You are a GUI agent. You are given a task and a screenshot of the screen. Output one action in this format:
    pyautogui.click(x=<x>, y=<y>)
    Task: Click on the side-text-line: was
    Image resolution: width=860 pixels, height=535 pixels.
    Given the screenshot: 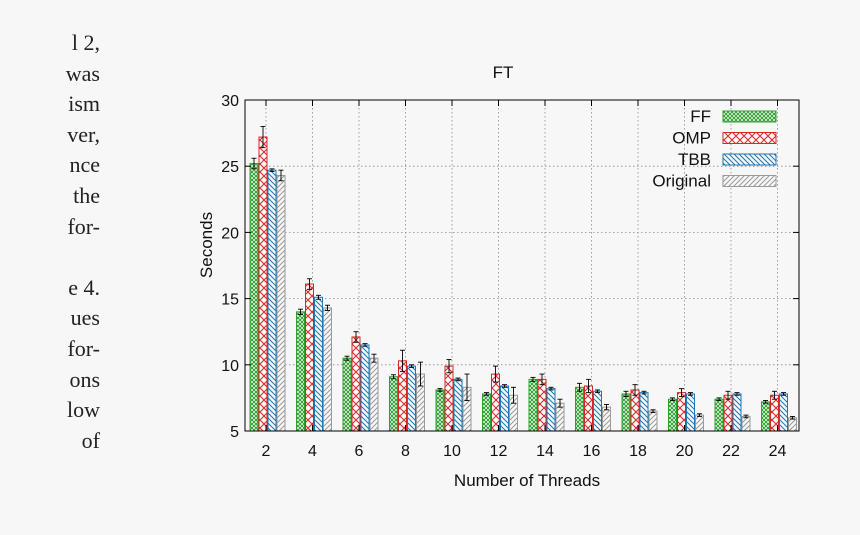 What is the action you would take?
    pyautogui.click(x=82, y=73)
    